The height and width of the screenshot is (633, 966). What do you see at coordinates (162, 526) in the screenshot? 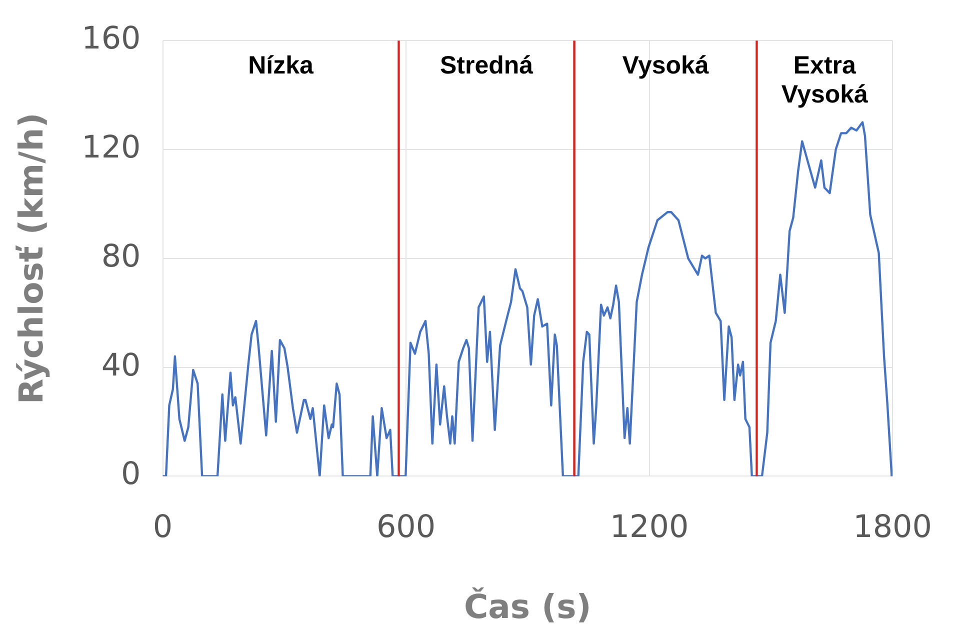
I see `x-tick-label: 0` at bounding box center [162, 526].